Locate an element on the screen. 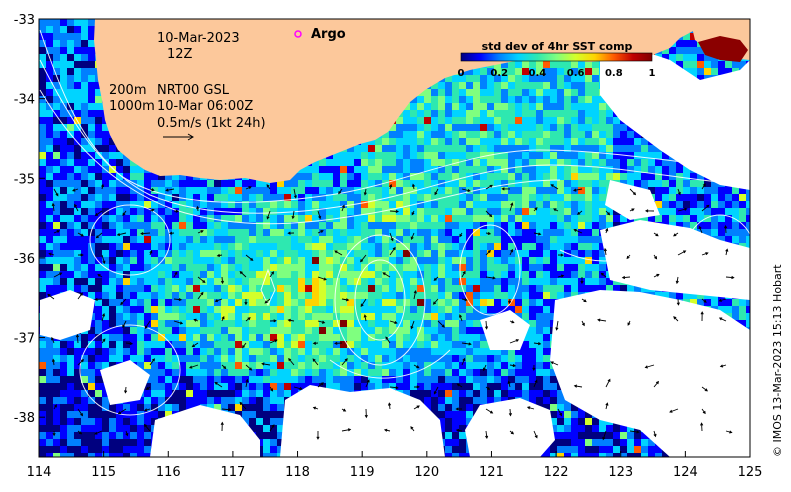 The height and width of the screenshot is (492, 791). x-tick-label: 121 is located at coordinates (491, 472).